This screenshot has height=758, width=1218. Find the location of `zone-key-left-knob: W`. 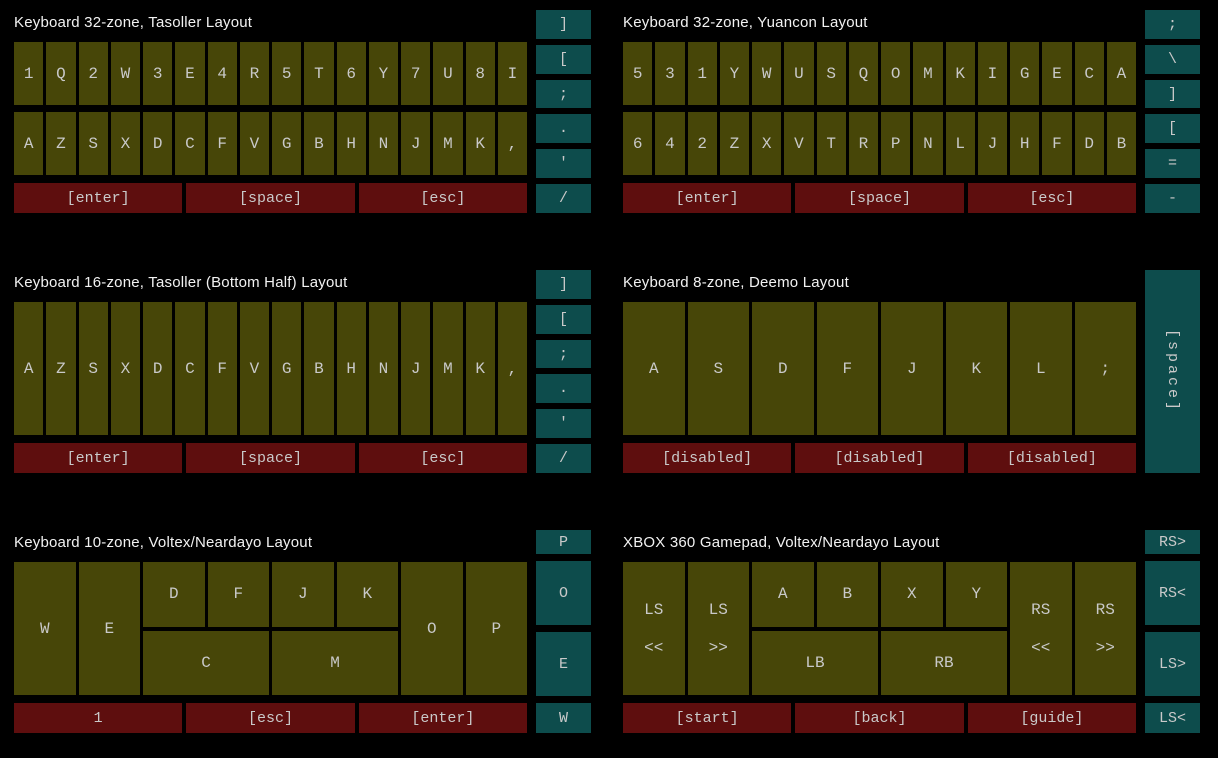

zone-key-left-knob: W is located at coordinates (45, 628).